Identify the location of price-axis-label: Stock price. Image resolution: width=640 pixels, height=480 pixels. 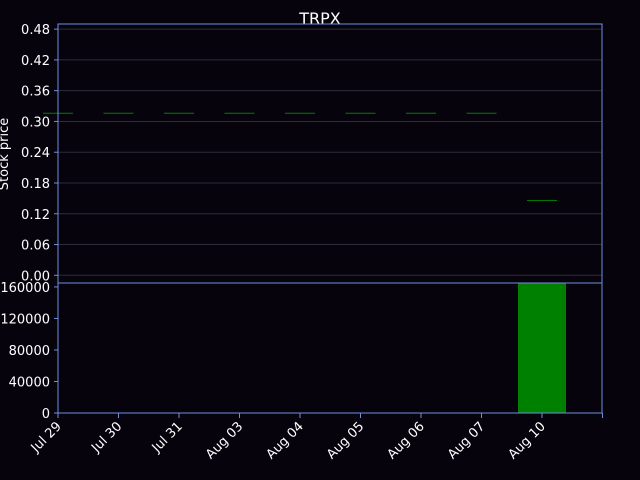
(6, 154).